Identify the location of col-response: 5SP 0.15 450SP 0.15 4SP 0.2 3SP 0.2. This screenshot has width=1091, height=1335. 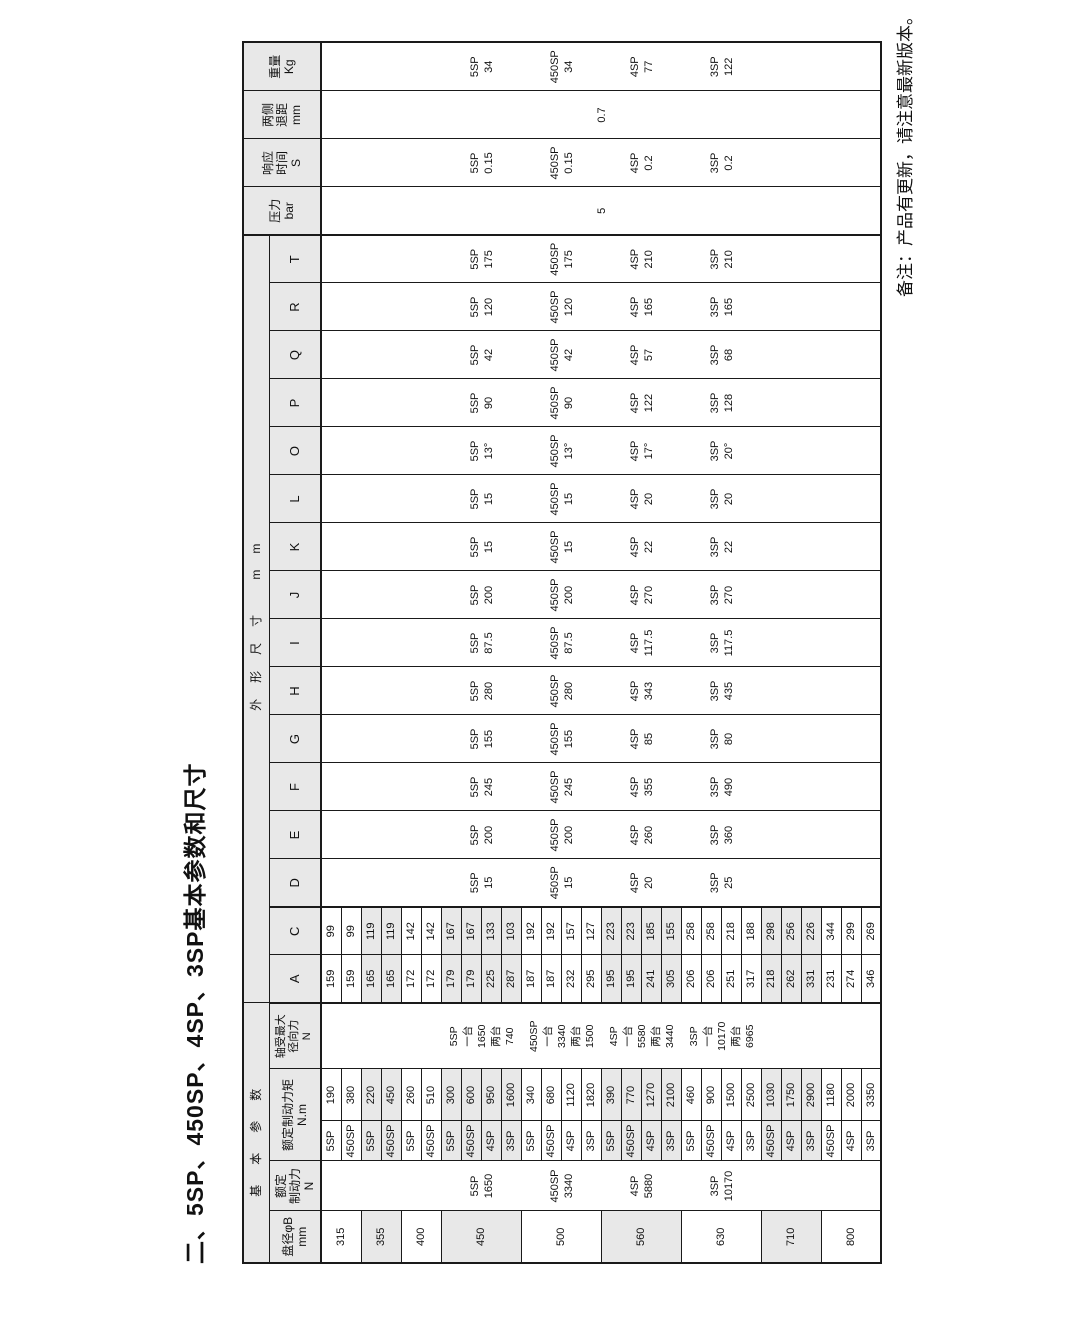
(601, 163).